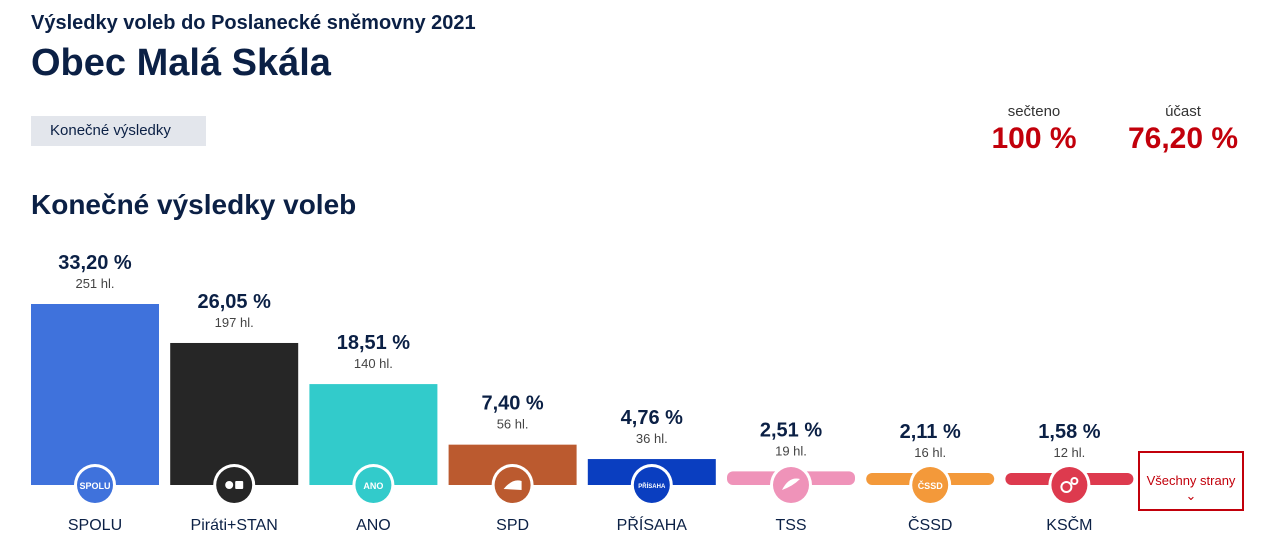 This screenshot has width=1280, height=553. I want to click on value-label: 2,11 %, so click(930, 432).